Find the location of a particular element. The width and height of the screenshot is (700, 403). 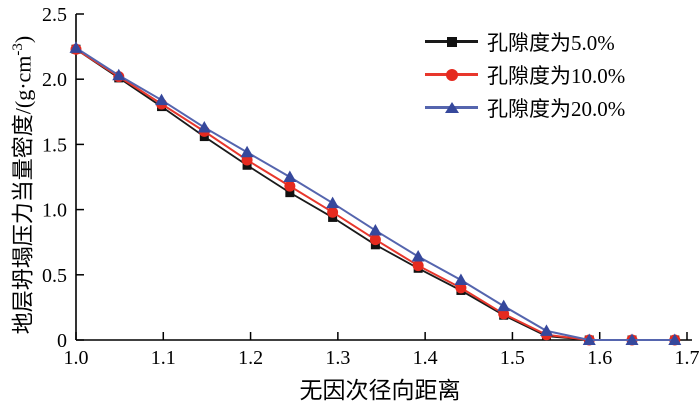

legend-label-porosity-20: 孔隙度为20.0% is located at coordinates (556, 108).